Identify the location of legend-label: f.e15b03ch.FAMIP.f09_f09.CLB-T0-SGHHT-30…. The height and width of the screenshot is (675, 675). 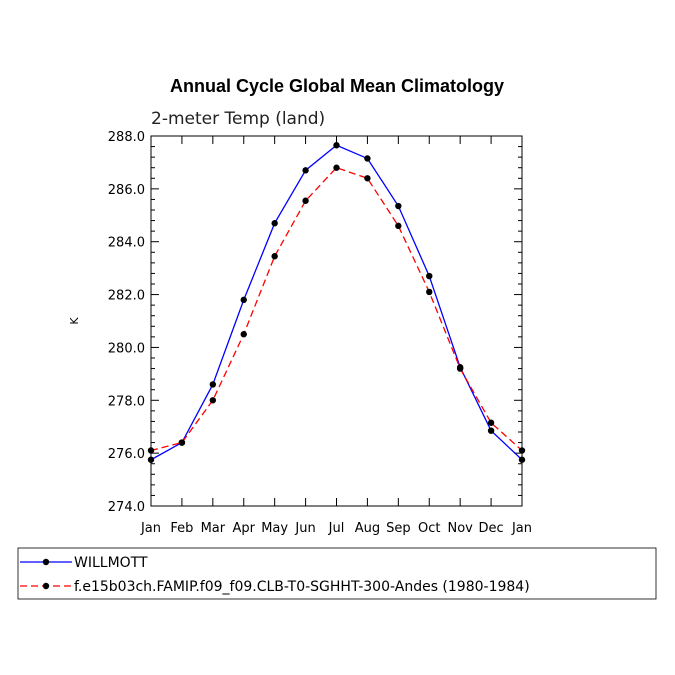
(302, 587).